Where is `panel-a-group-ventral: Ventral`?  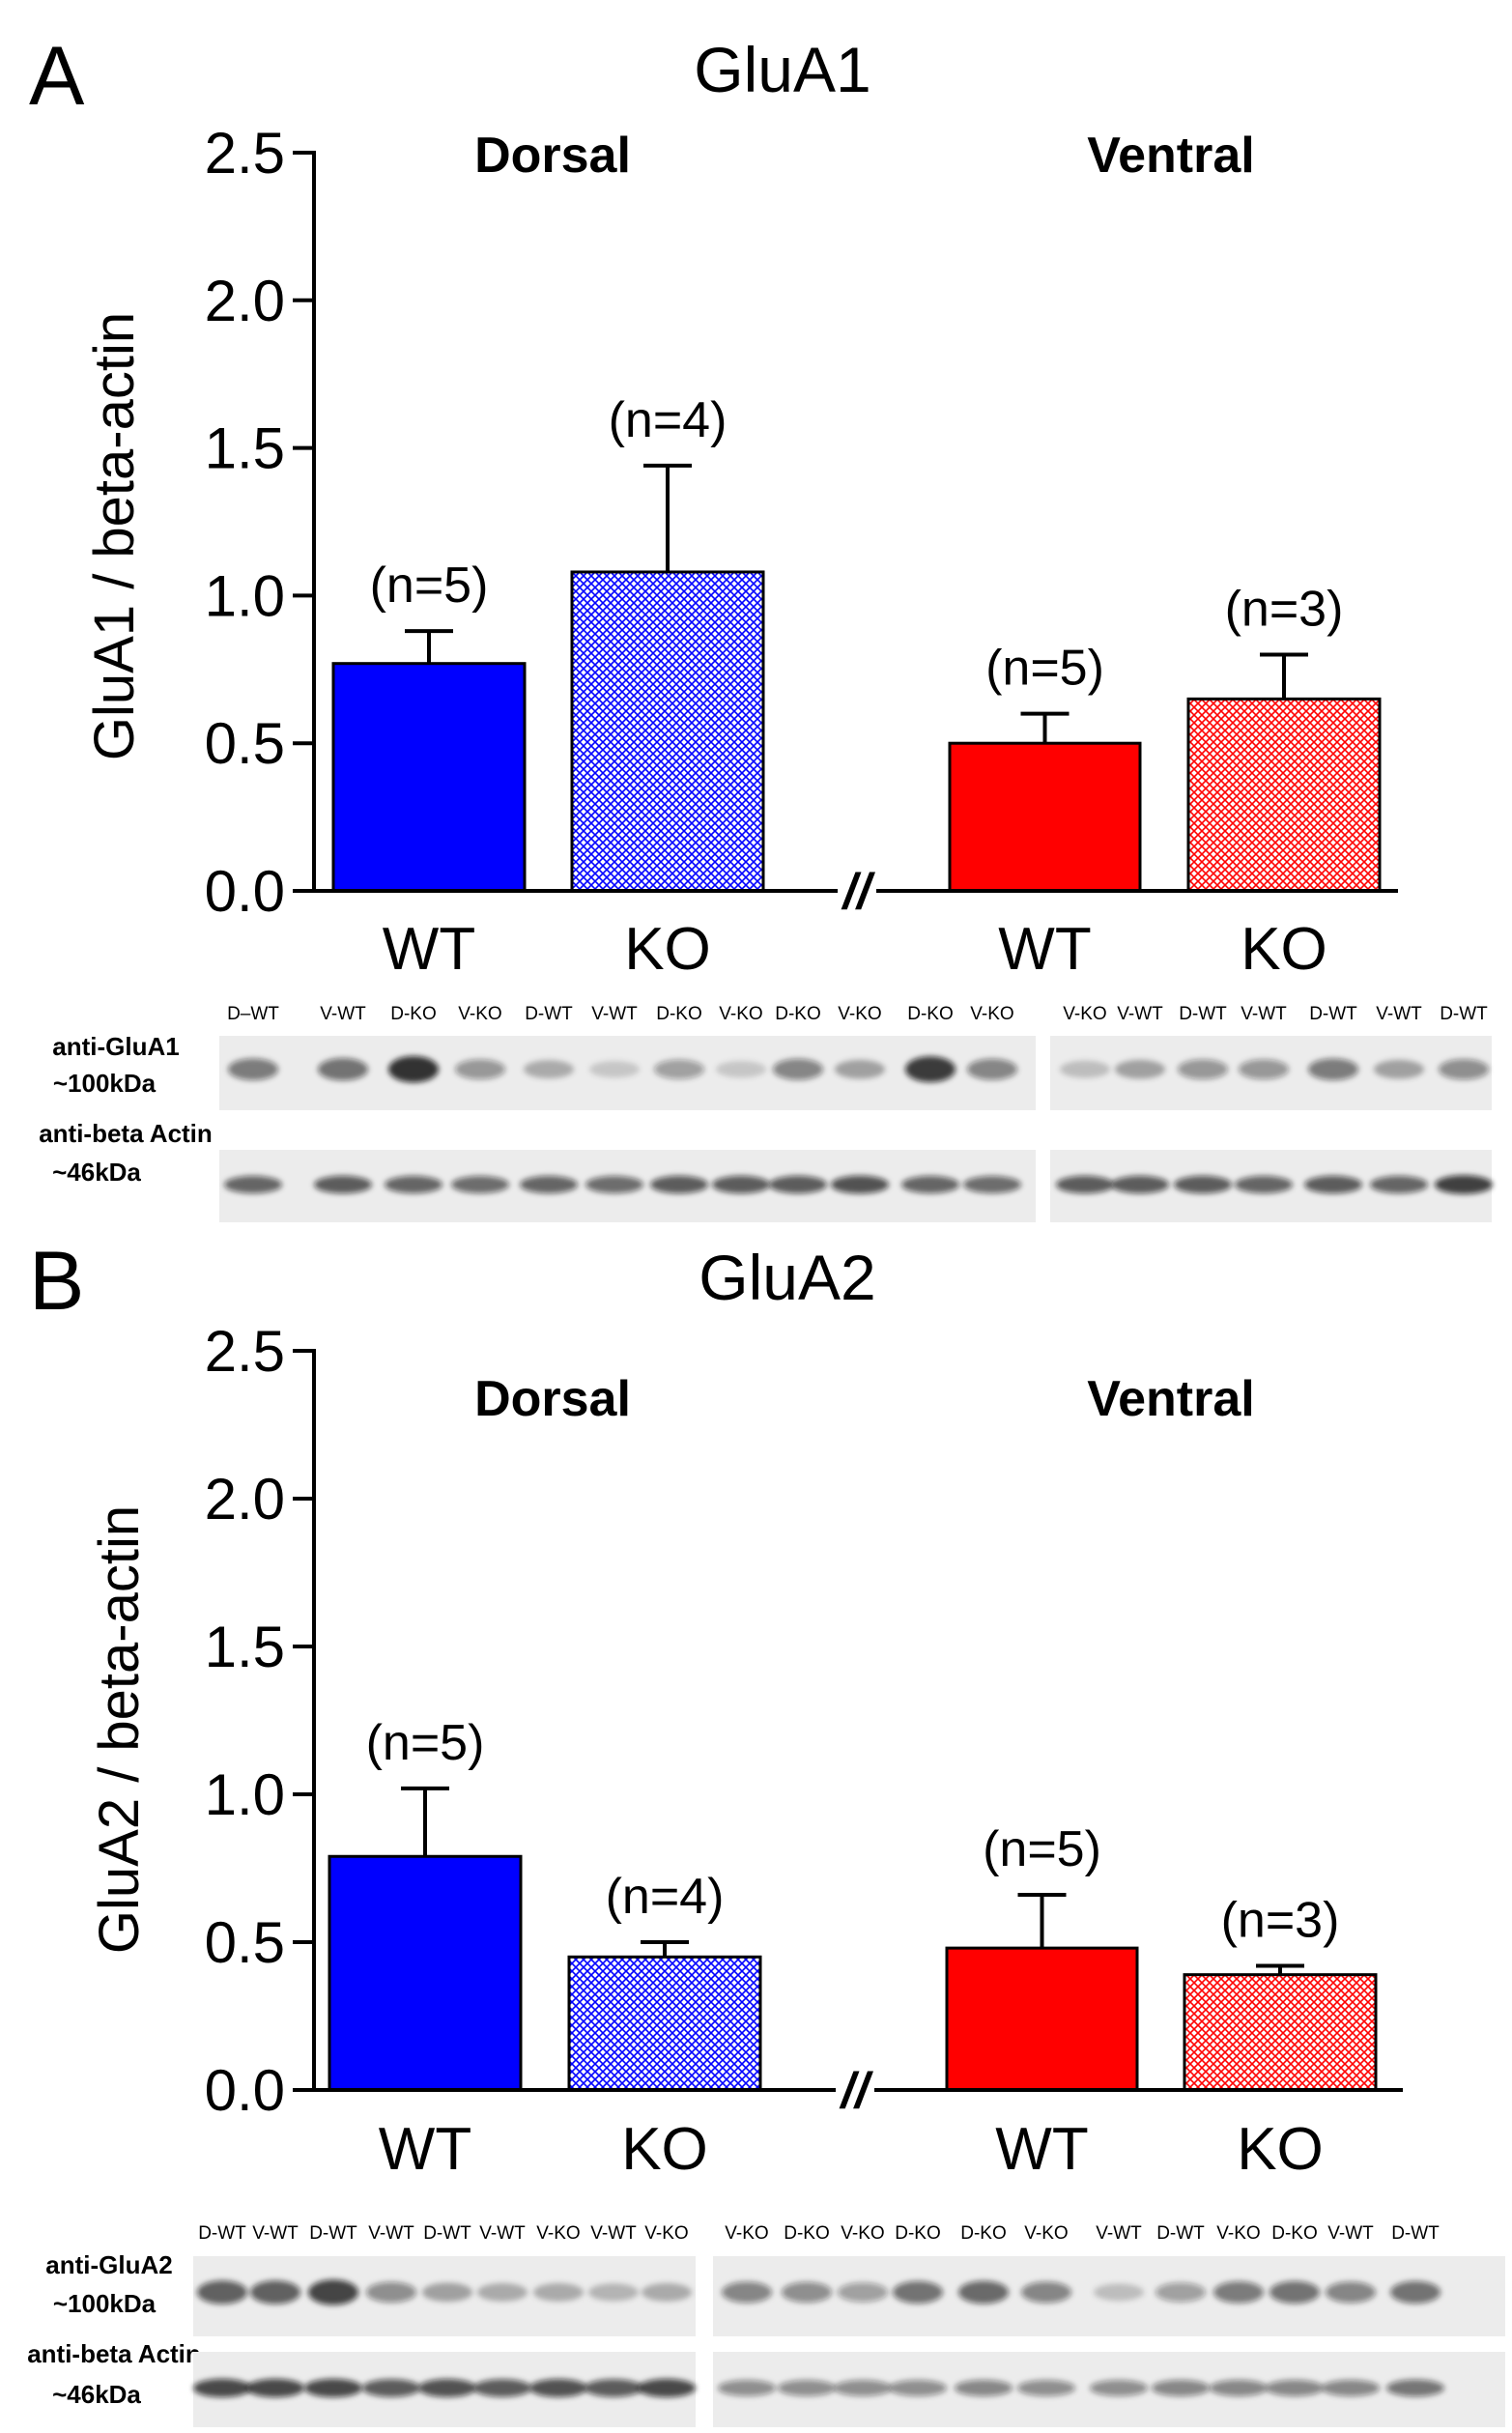
panel-a-group-ventral: Ventral is located at coordinates (1170, 156).